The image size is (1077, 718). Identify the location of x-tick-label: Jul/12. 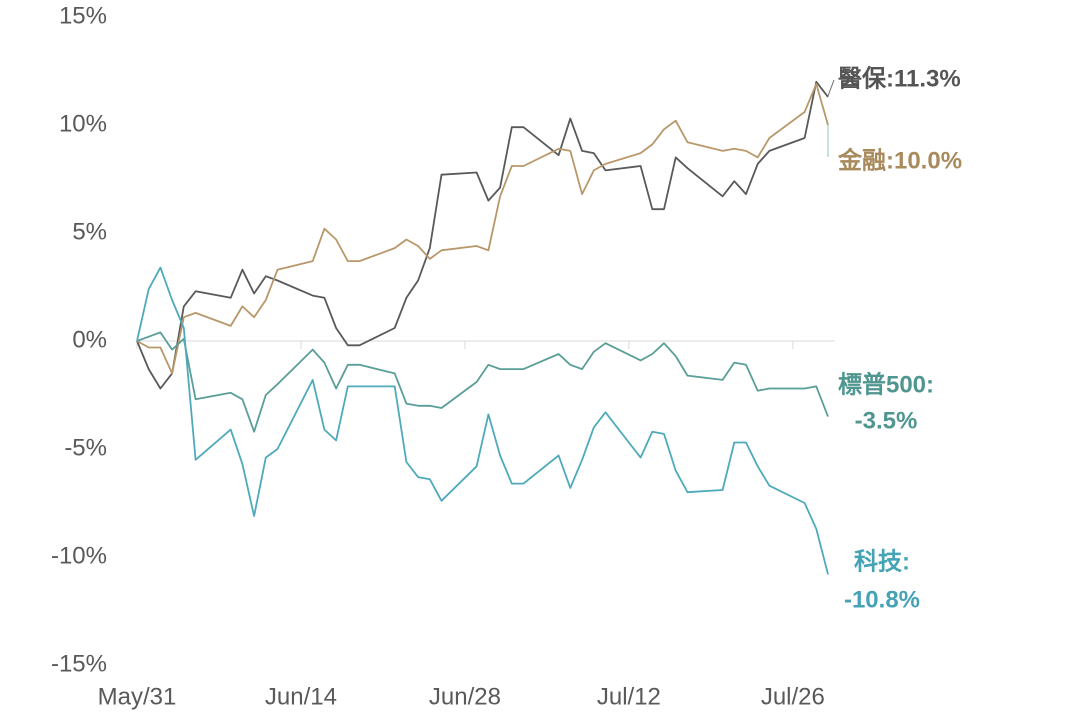
(629, 696).